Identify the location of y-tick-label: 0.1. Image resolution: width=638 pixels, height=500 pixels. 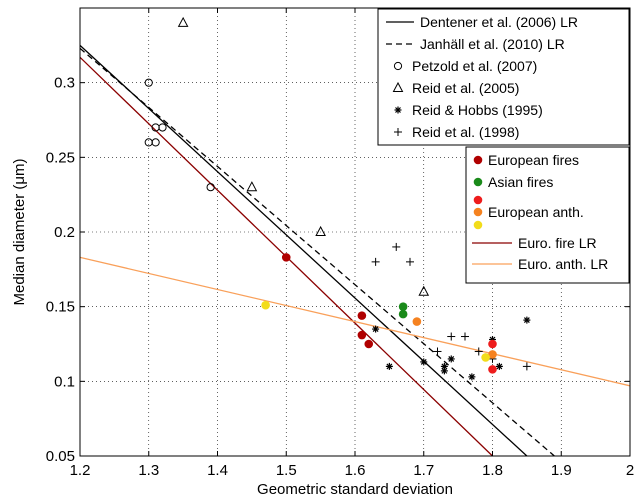
(64, 381).